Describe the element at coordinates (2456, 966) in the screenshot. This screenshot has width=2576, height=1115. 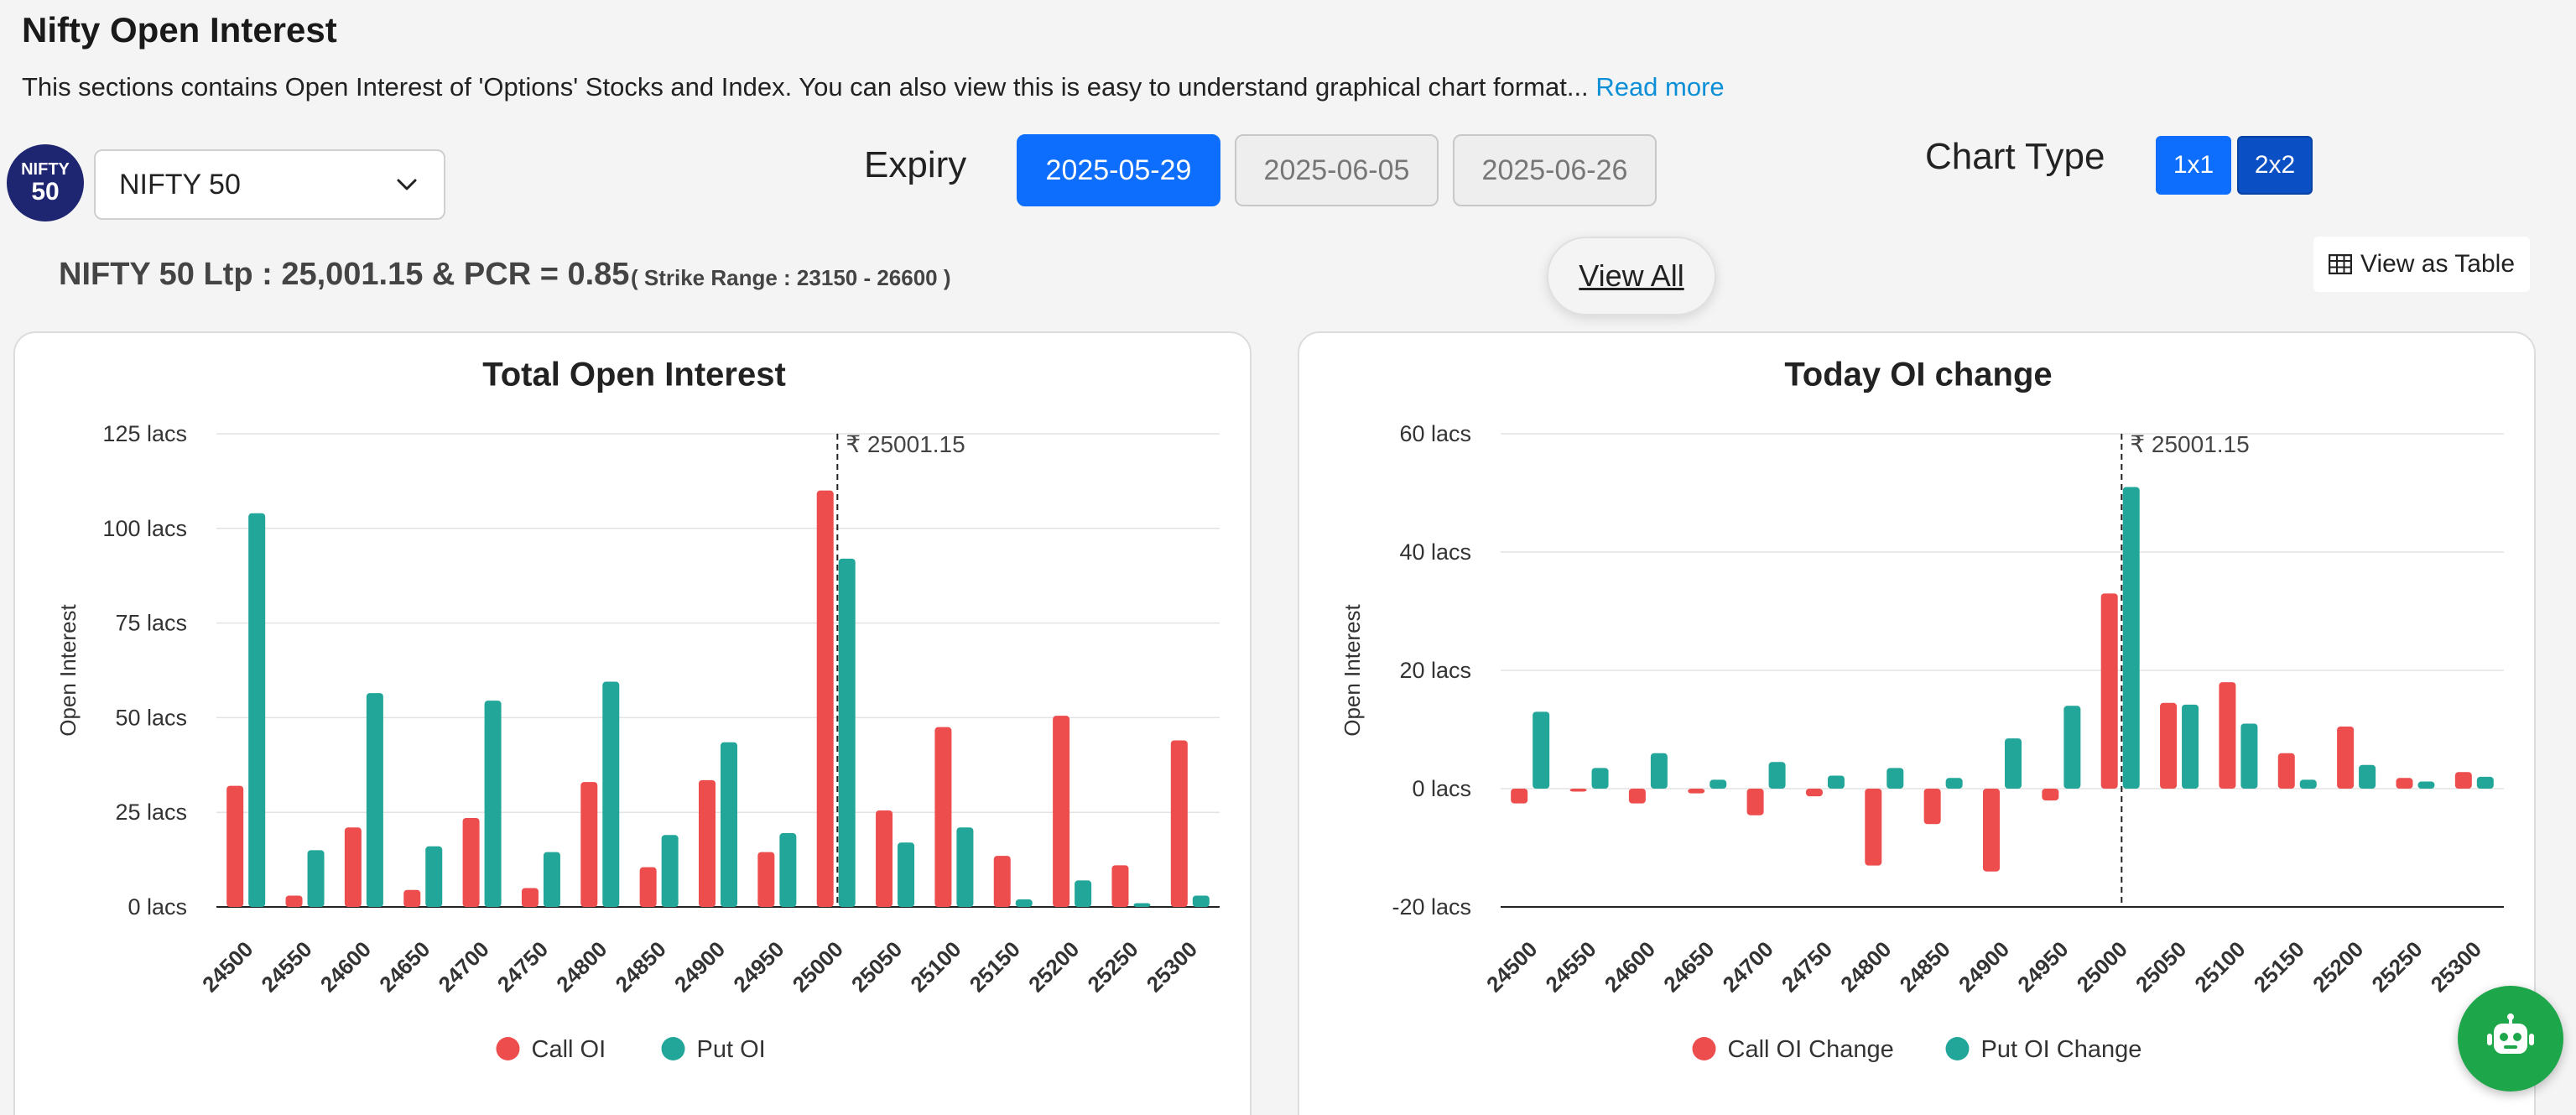
I see `x-tick-label: 25300` at that location.